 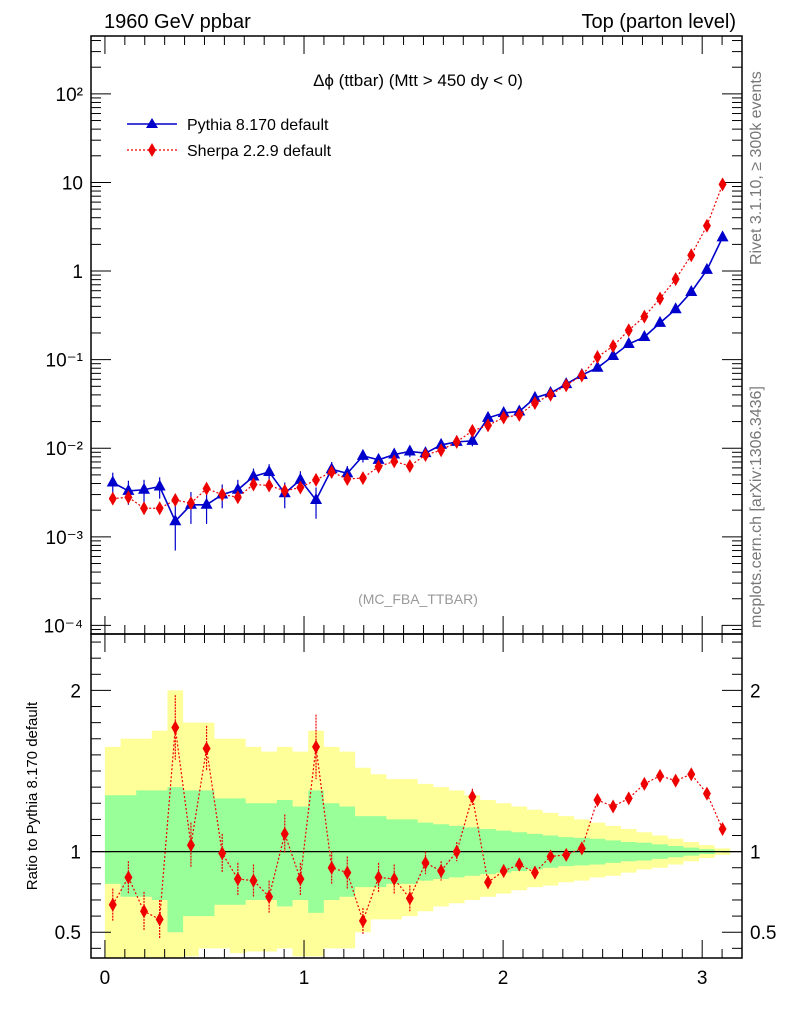 What do you see at coordinates (658, 22) in the screenshot?
I see `header-right: Top (parton level)` at bounding box center [658, 22].